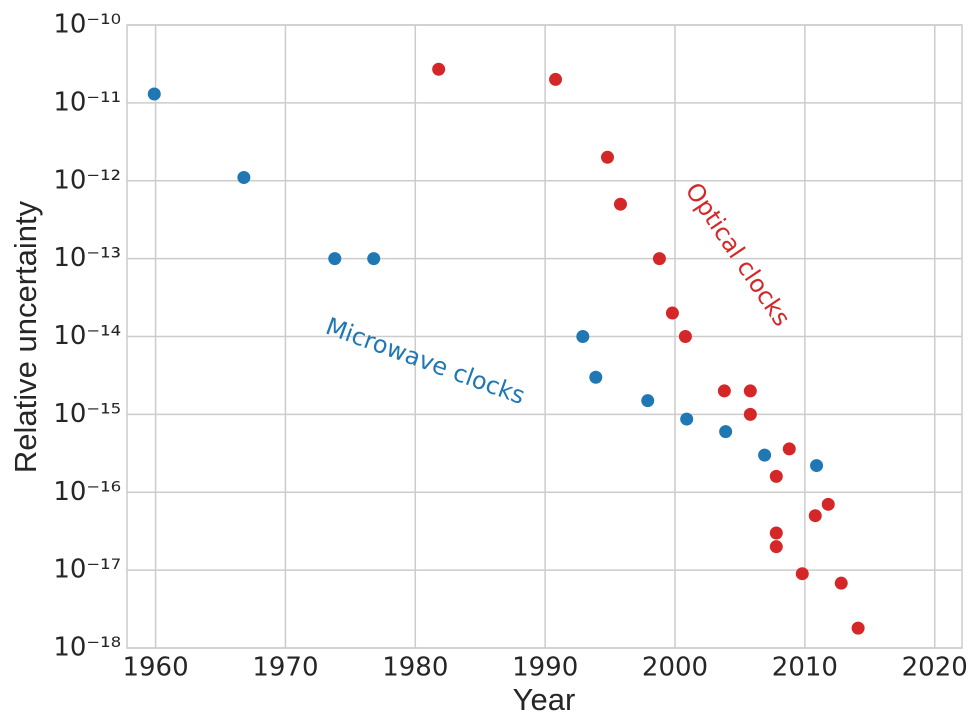 This screenshot has height=719, width=973. I want to click on x-tick-label: 2020, so click(935, 668).